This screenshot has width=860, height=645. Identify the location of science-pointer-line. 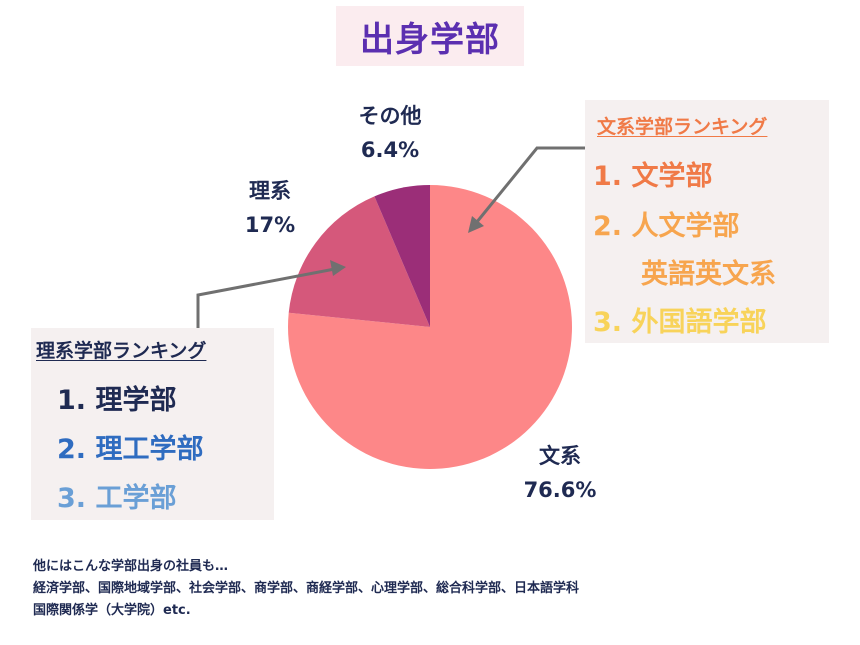
(268, 297).